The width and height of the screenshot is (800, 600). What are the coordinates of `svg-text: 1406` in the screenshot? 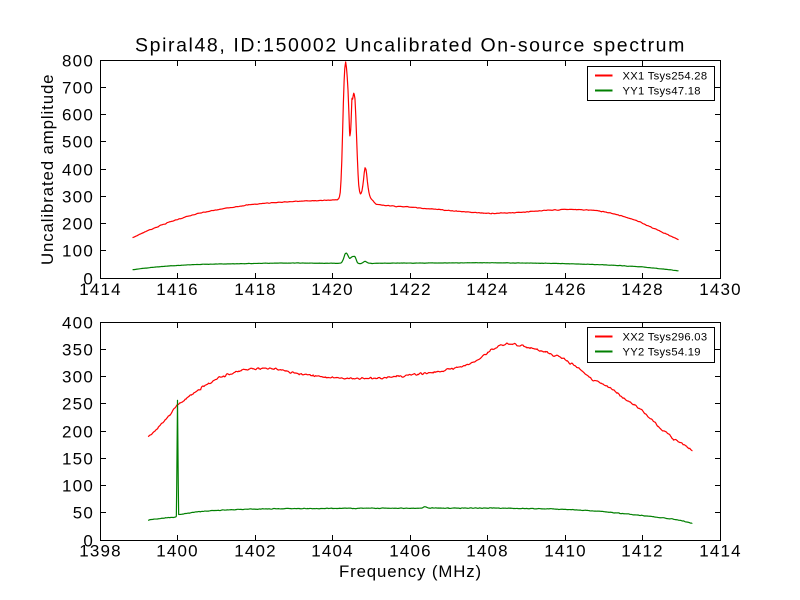 It's located at (410, 550).